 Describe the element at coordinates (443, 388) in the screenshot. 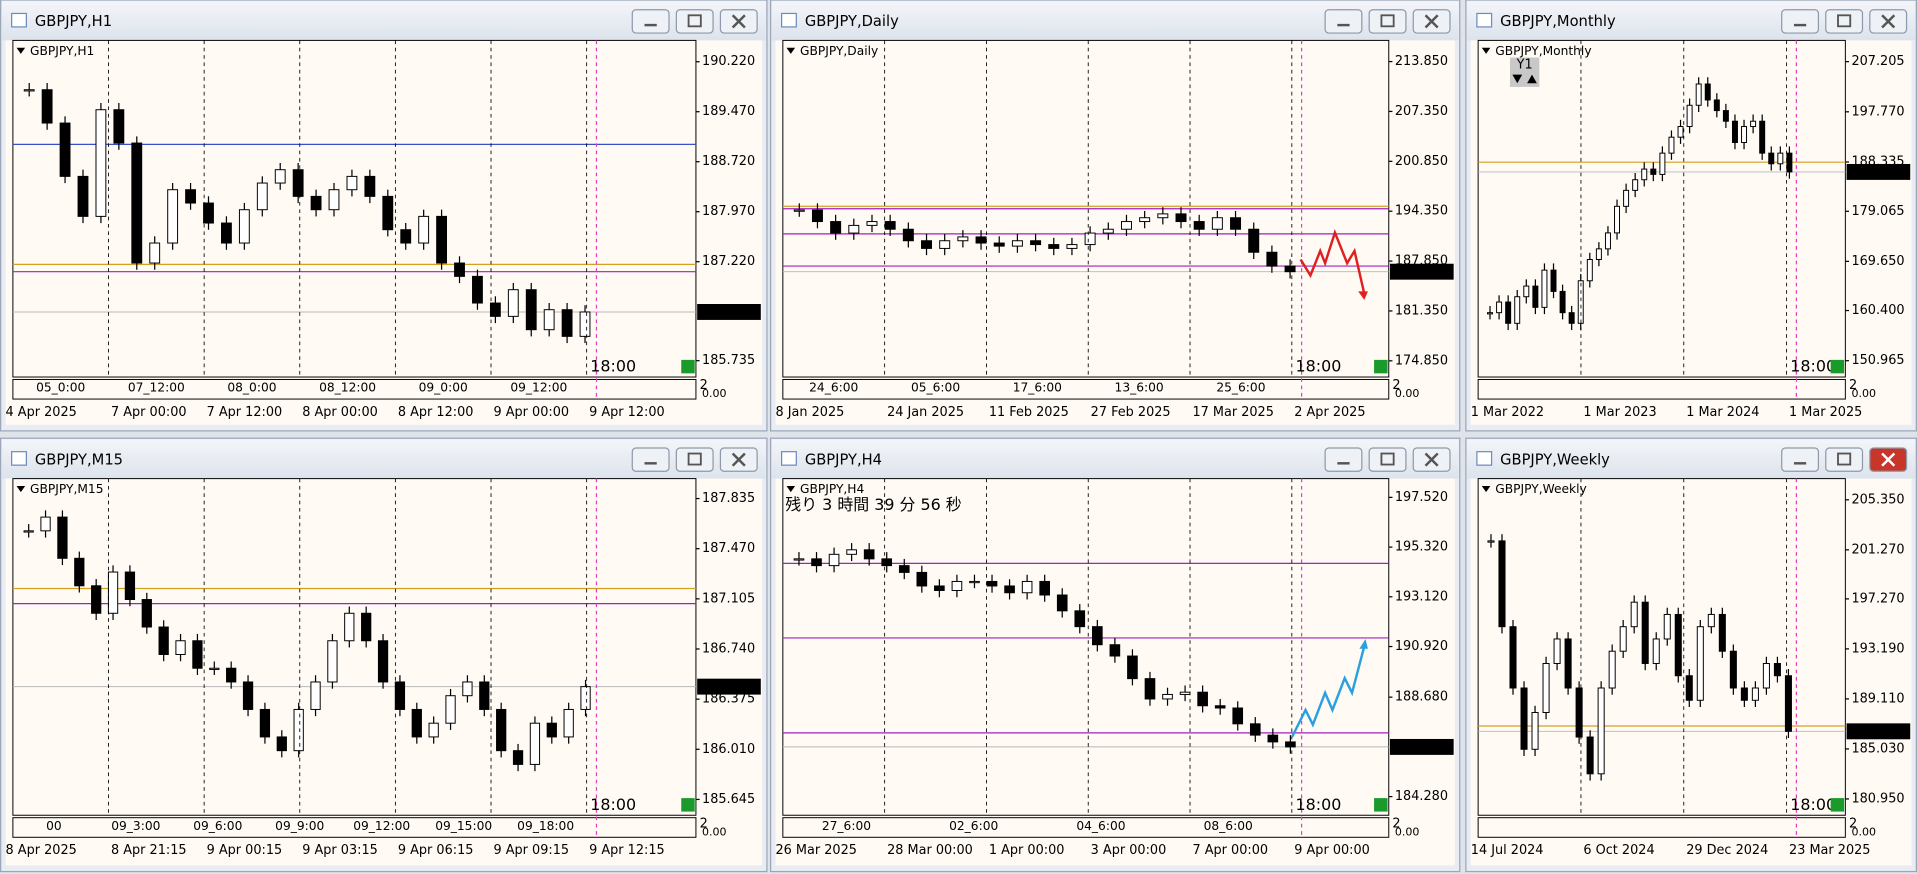

I see `time-label: 09_0:00` at that location.